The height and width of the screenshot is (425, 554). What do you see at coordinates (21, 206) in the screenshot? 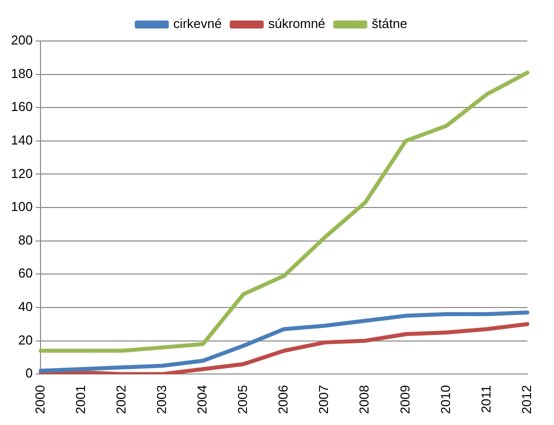
I see `y-tick-label: 100` at bounding box center [21, 206].